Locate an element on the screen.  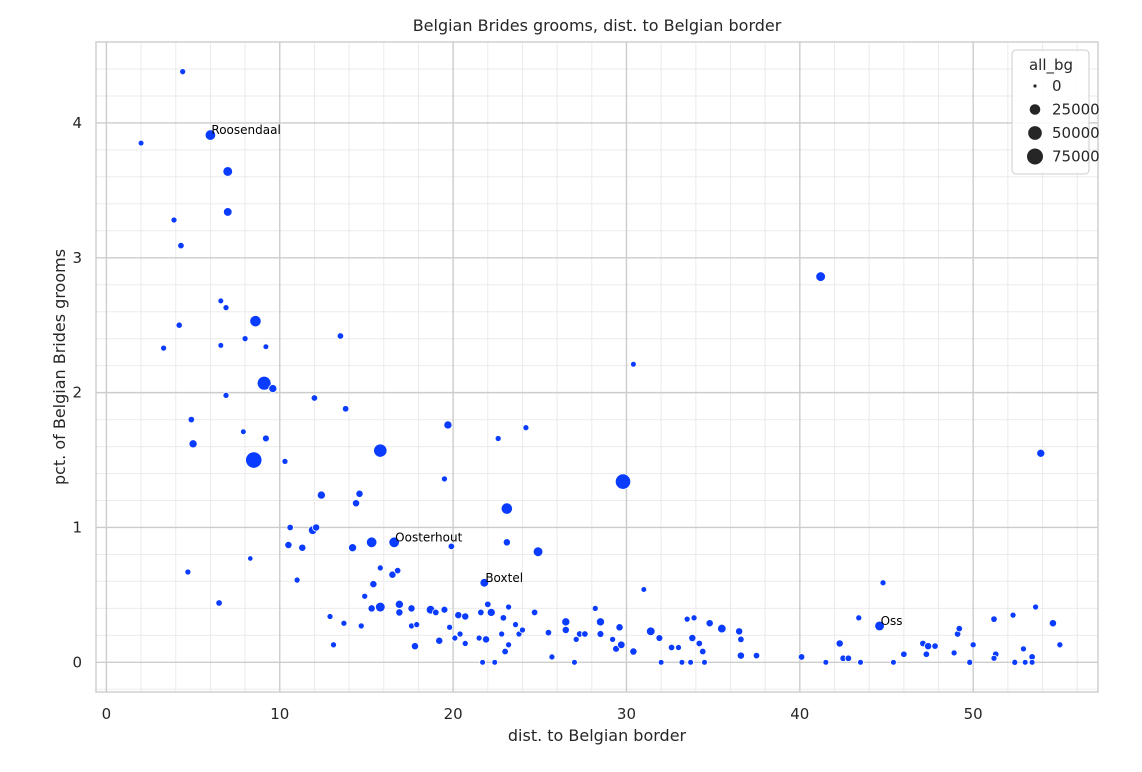
y-tick-labels: 0 1 2 3 4 is located at coordinates (77, 392).